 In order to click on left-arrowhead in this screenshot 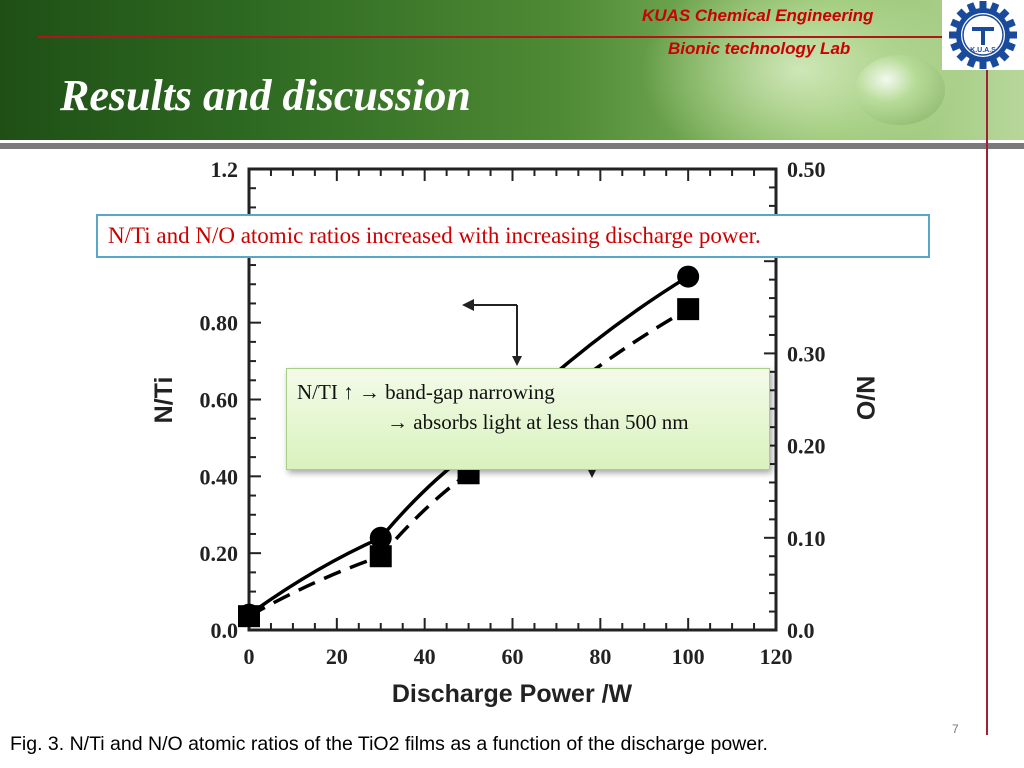, I will do `click(468, 305)`.